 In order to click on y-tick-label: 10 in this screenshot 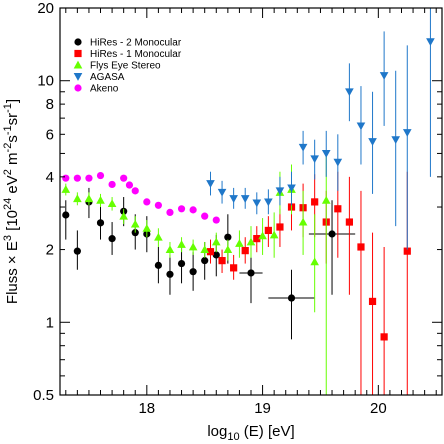, I will do `click(45, 81)`.